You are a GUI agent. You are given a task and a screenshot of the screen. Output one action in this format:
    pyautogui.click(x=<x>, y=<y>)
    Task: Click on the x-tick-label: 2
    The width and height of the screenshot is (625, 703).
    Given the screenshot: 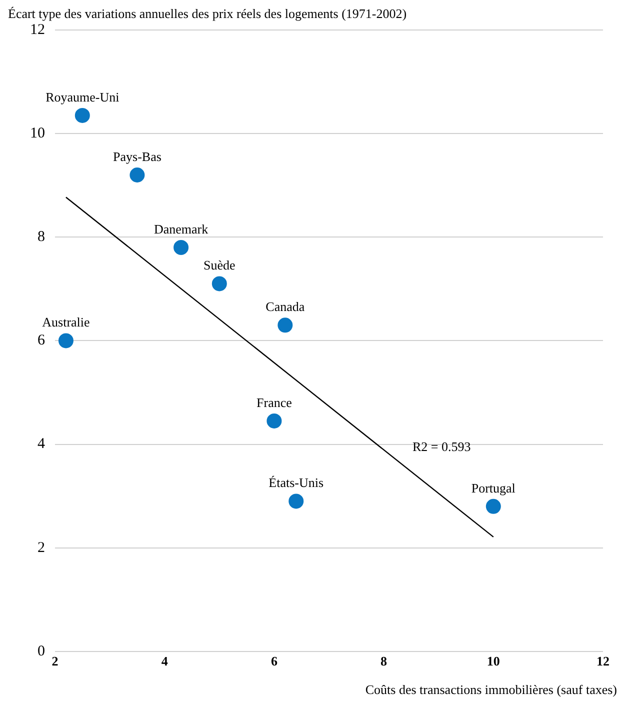 What is the action you would take?
    pyautogui.click(x=55, y=661)
    